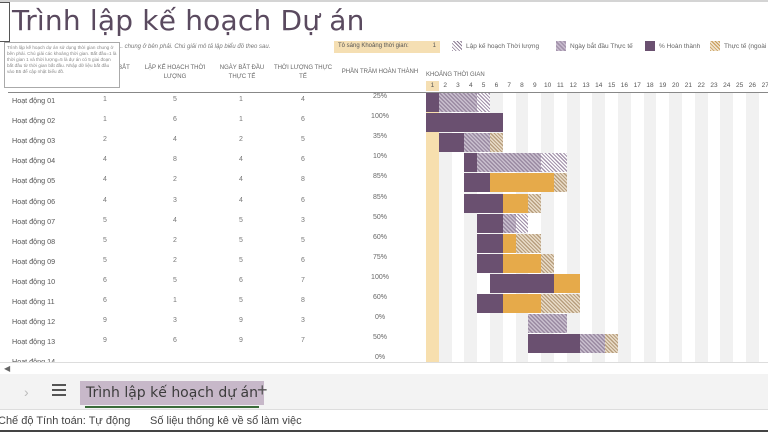  What do you see at coordinates (34, 201) in the screenshot?
I see `activity-name: Hoạt động 06` at bounding box center [34, 201].